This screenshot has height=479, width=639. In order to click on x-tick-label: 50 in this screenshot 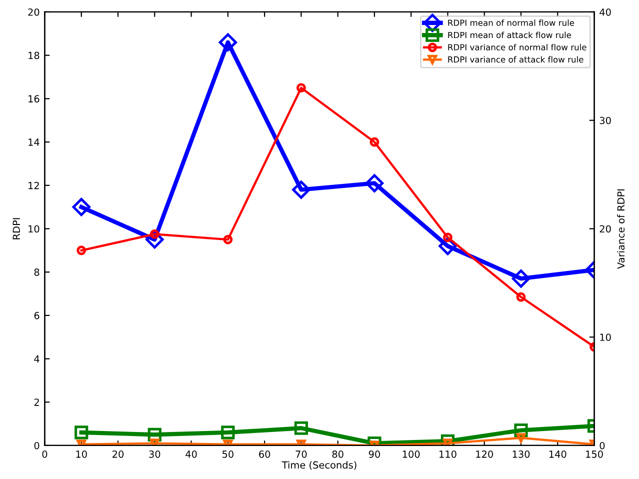, I will do `click(228, 454)`.